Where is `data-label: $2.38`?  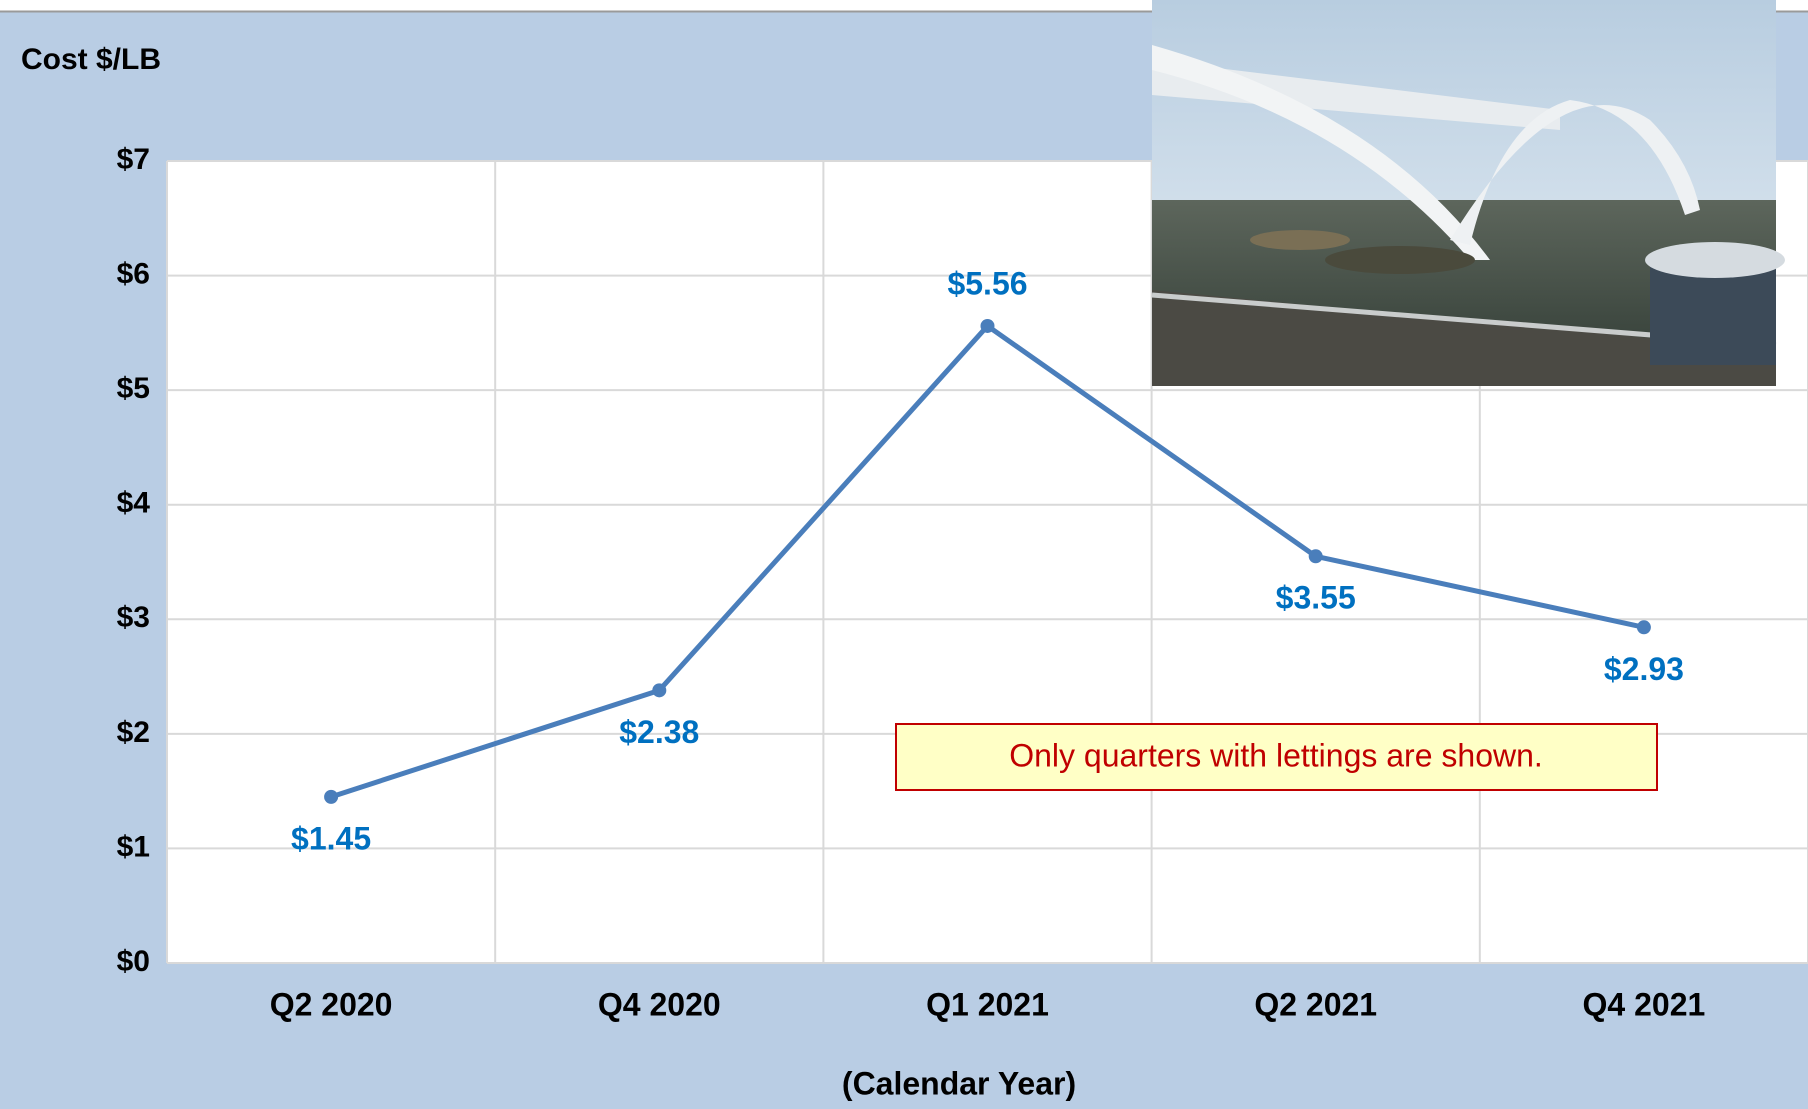
data-label: $2.38 is located at coordinates (659, 732).